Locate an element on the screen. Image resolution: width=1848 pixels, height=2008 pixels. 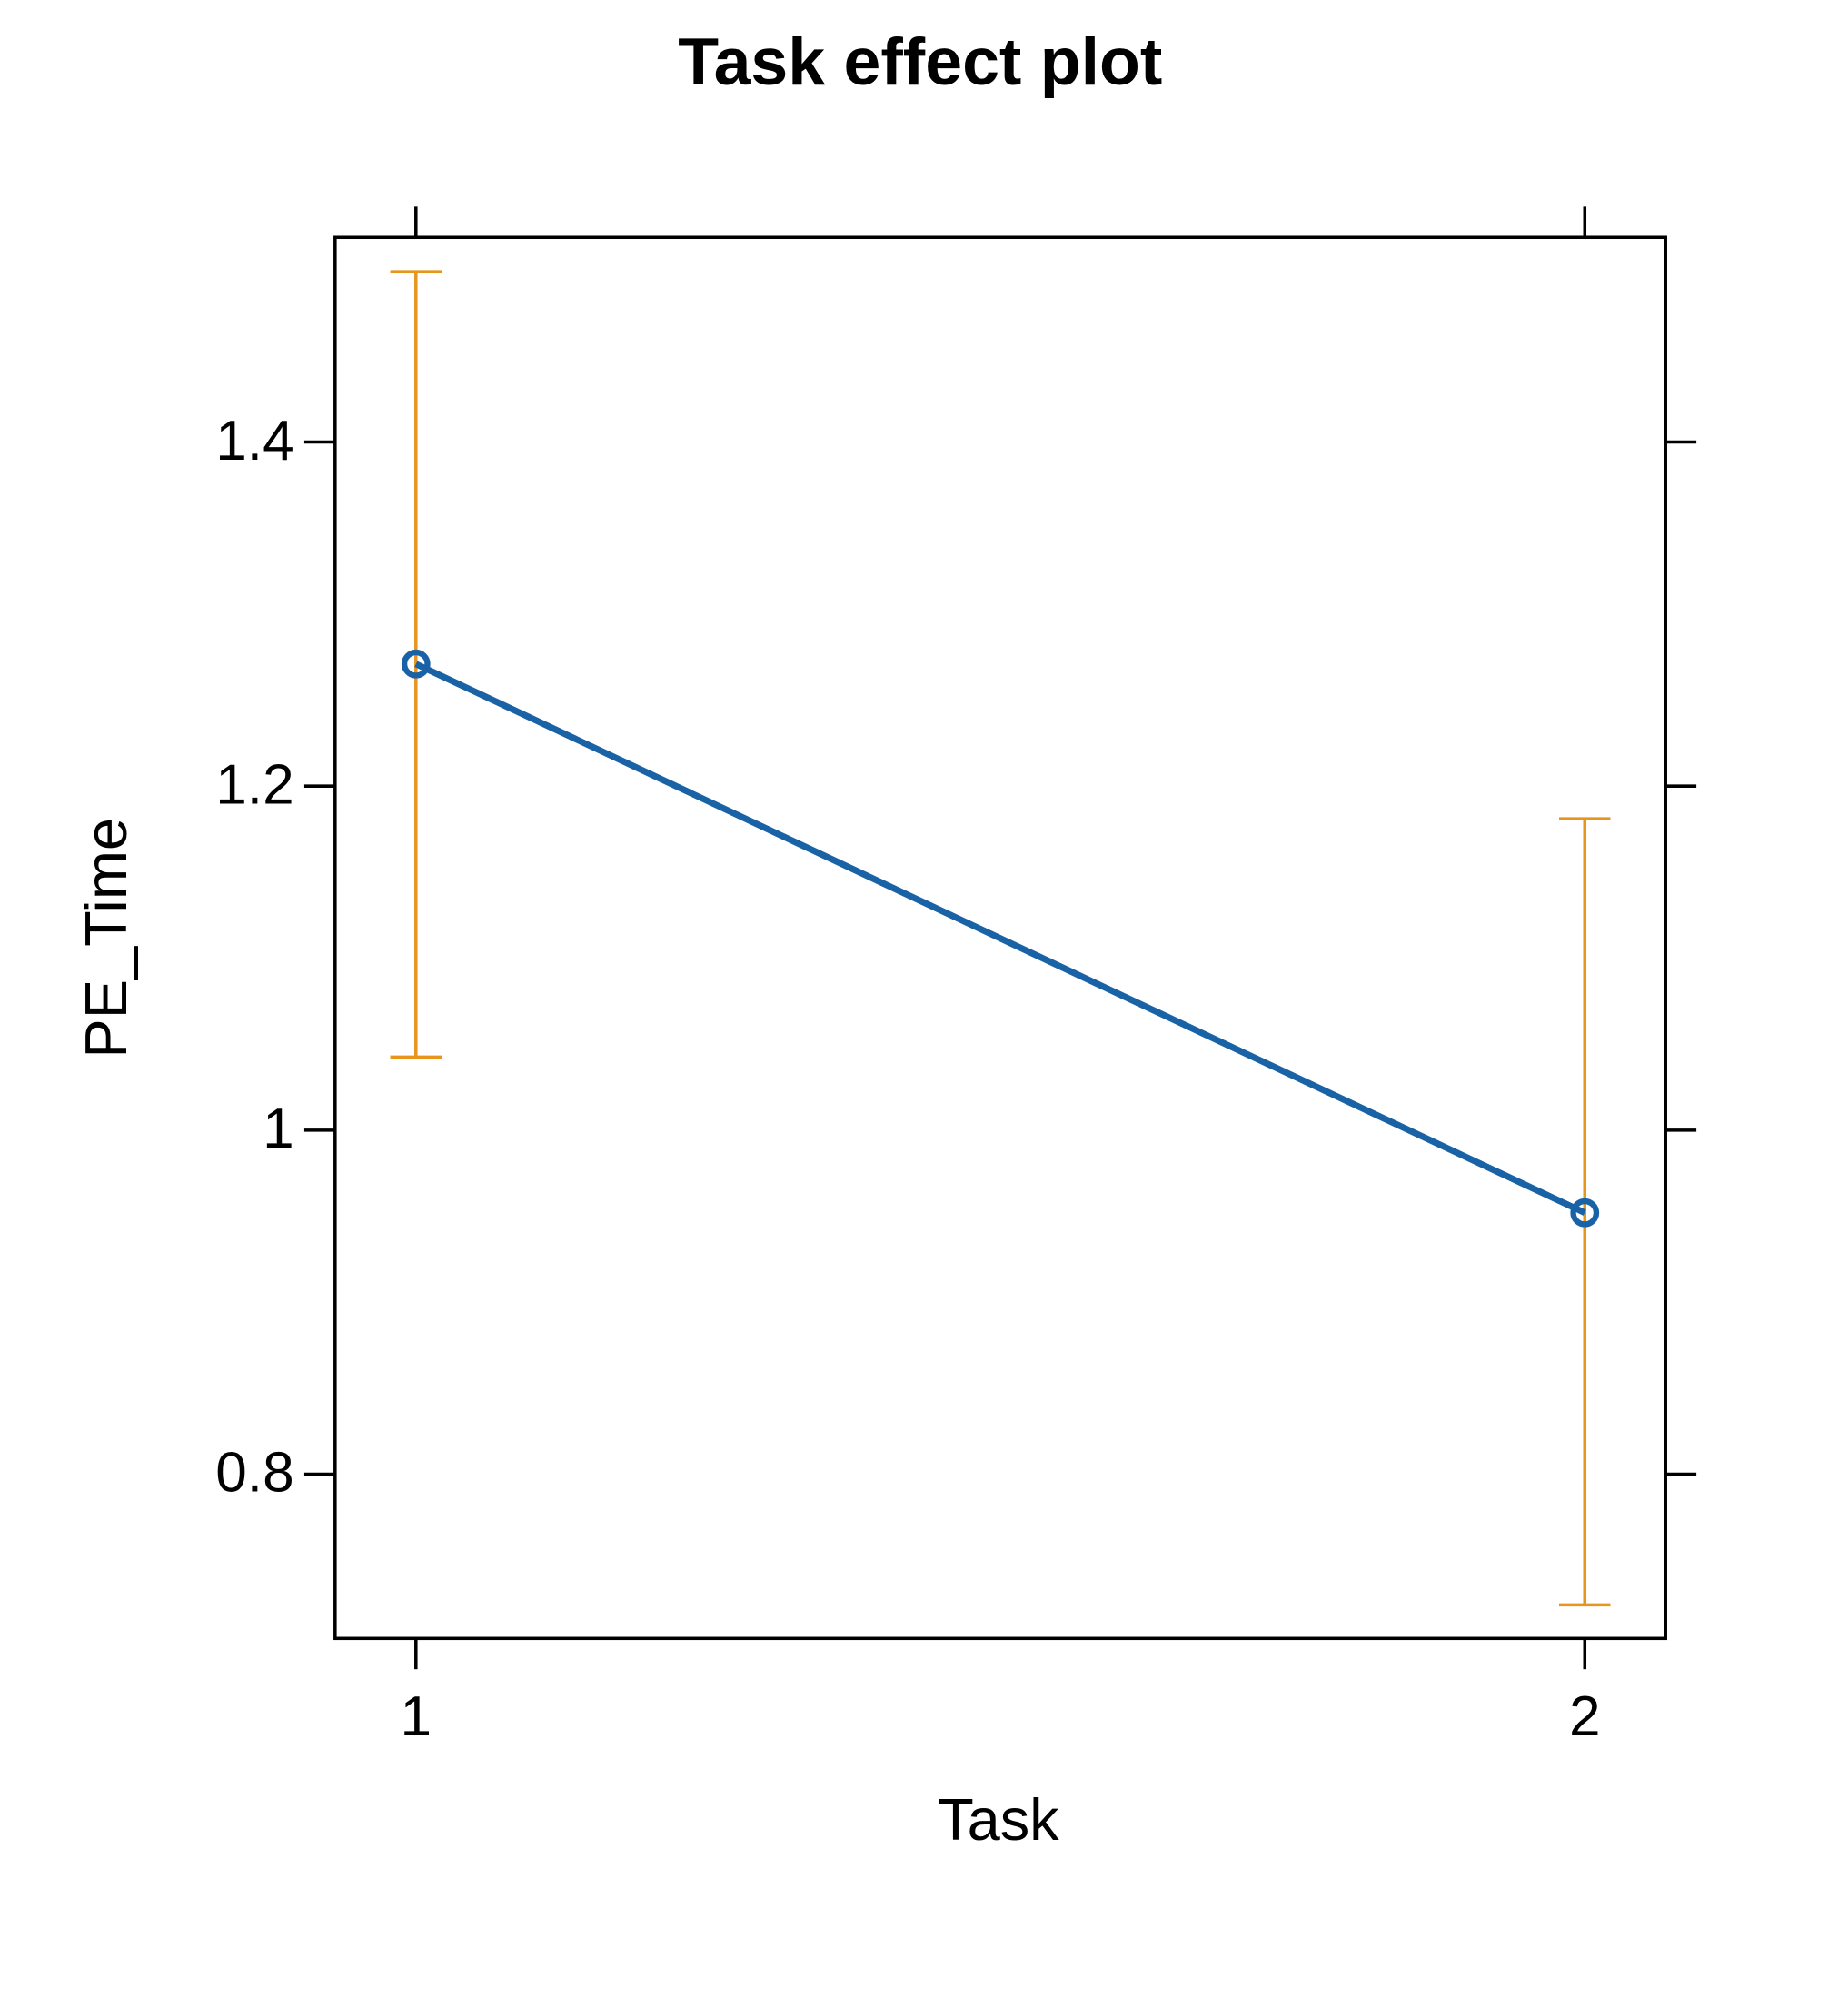
chart-title: Task effect plot is located at coordinates (920, 62).